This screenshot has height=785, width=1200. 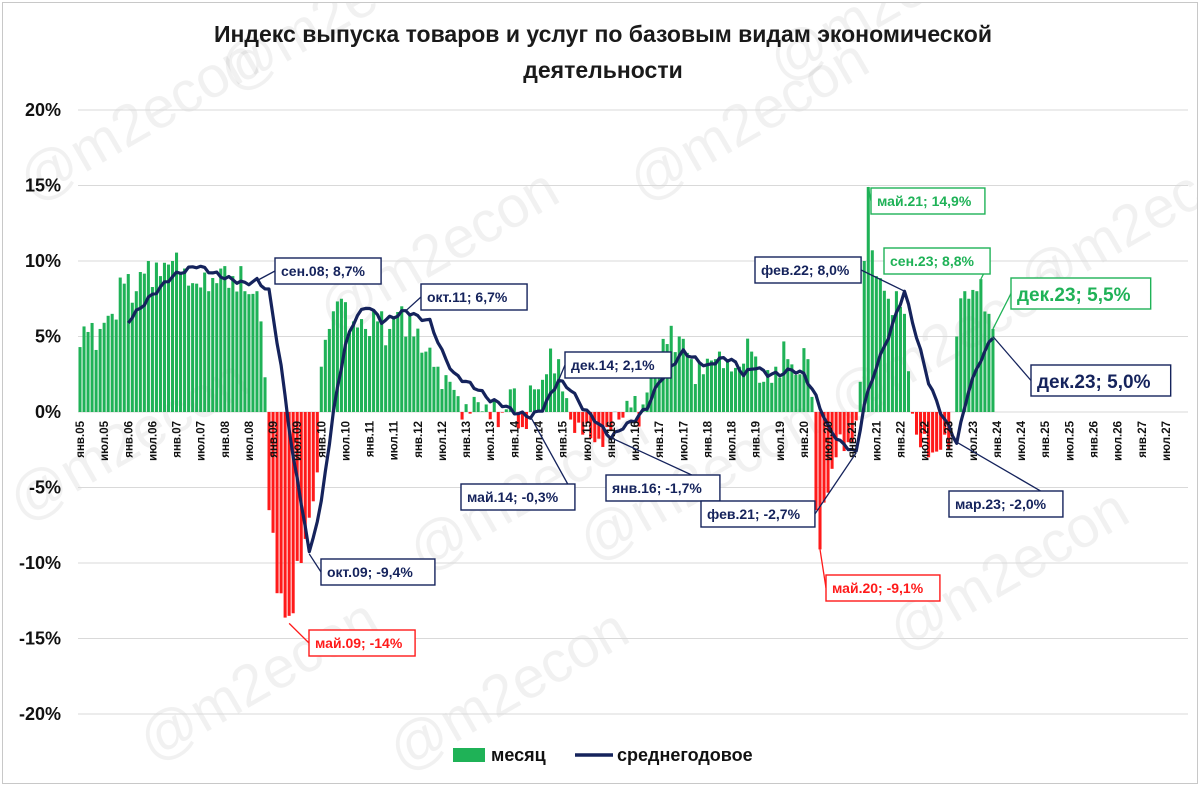 I want to click on x-tick-label: июл.27, so click(x=1167, y=441).